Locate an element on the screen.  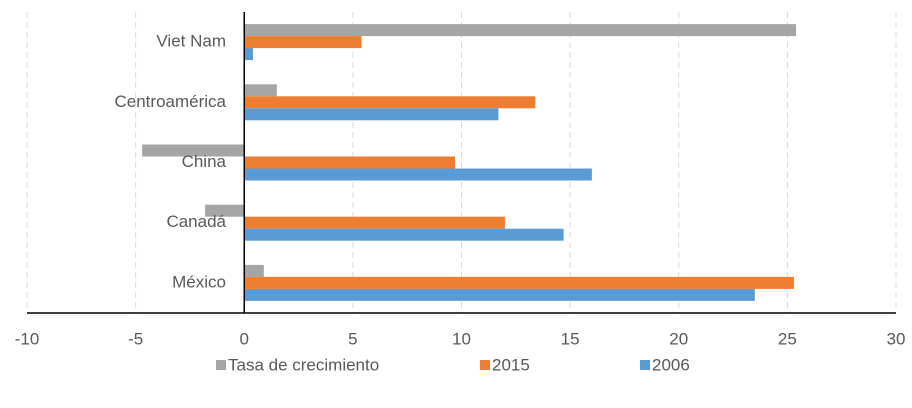
y-tick-label: Canadá is located at coordinates (196, 221).